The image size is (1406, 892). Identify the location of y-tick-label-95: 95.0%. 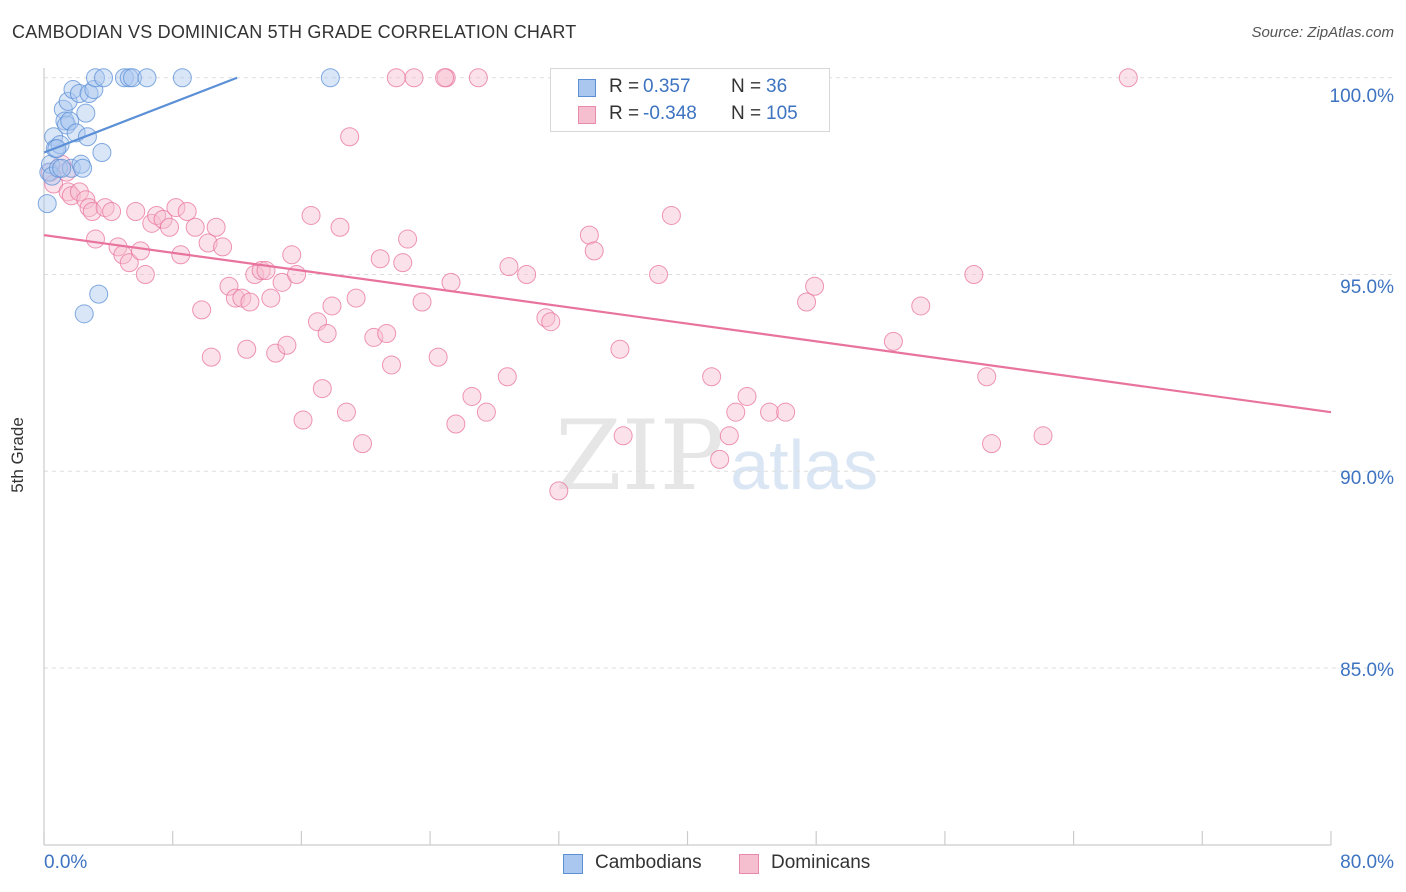
(1367, 287).